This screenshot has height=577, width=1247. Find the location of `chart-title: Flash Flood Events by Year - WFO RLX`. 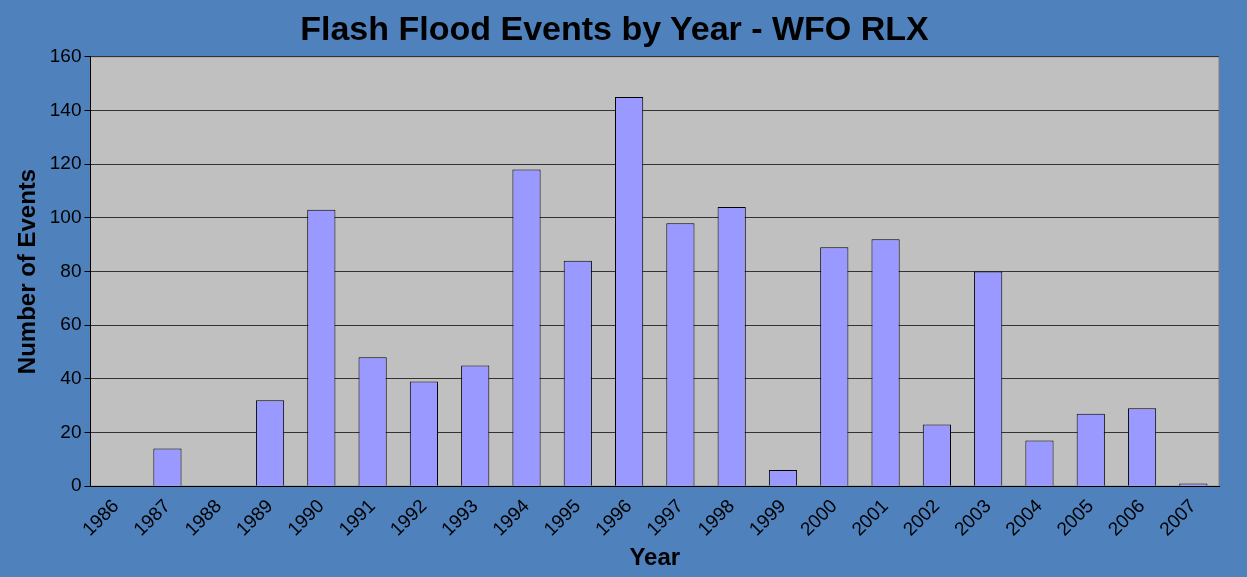

chart-title: Flash Flood Events by Year - WFO RLX is located at coordinates (615, 27).